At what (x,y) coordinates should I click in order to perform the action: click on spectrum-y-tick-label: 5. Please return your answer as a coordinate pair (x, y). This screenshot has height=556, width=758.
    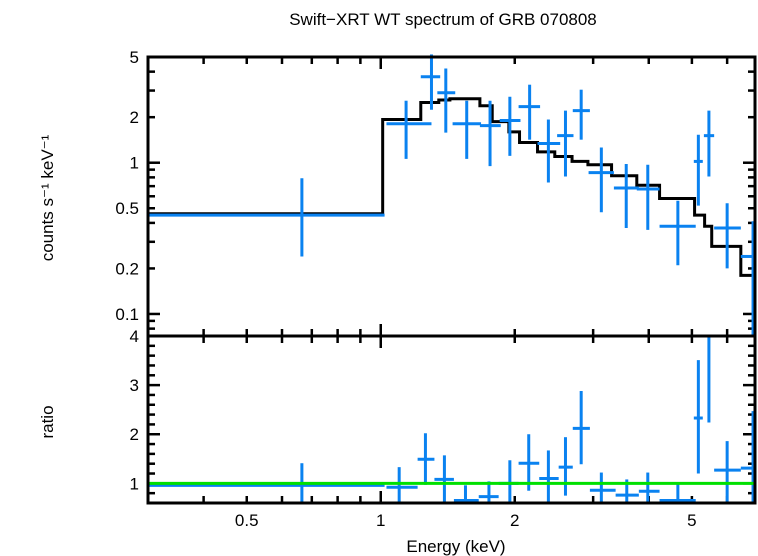
    Looking at the image, I should click on (134, 57).